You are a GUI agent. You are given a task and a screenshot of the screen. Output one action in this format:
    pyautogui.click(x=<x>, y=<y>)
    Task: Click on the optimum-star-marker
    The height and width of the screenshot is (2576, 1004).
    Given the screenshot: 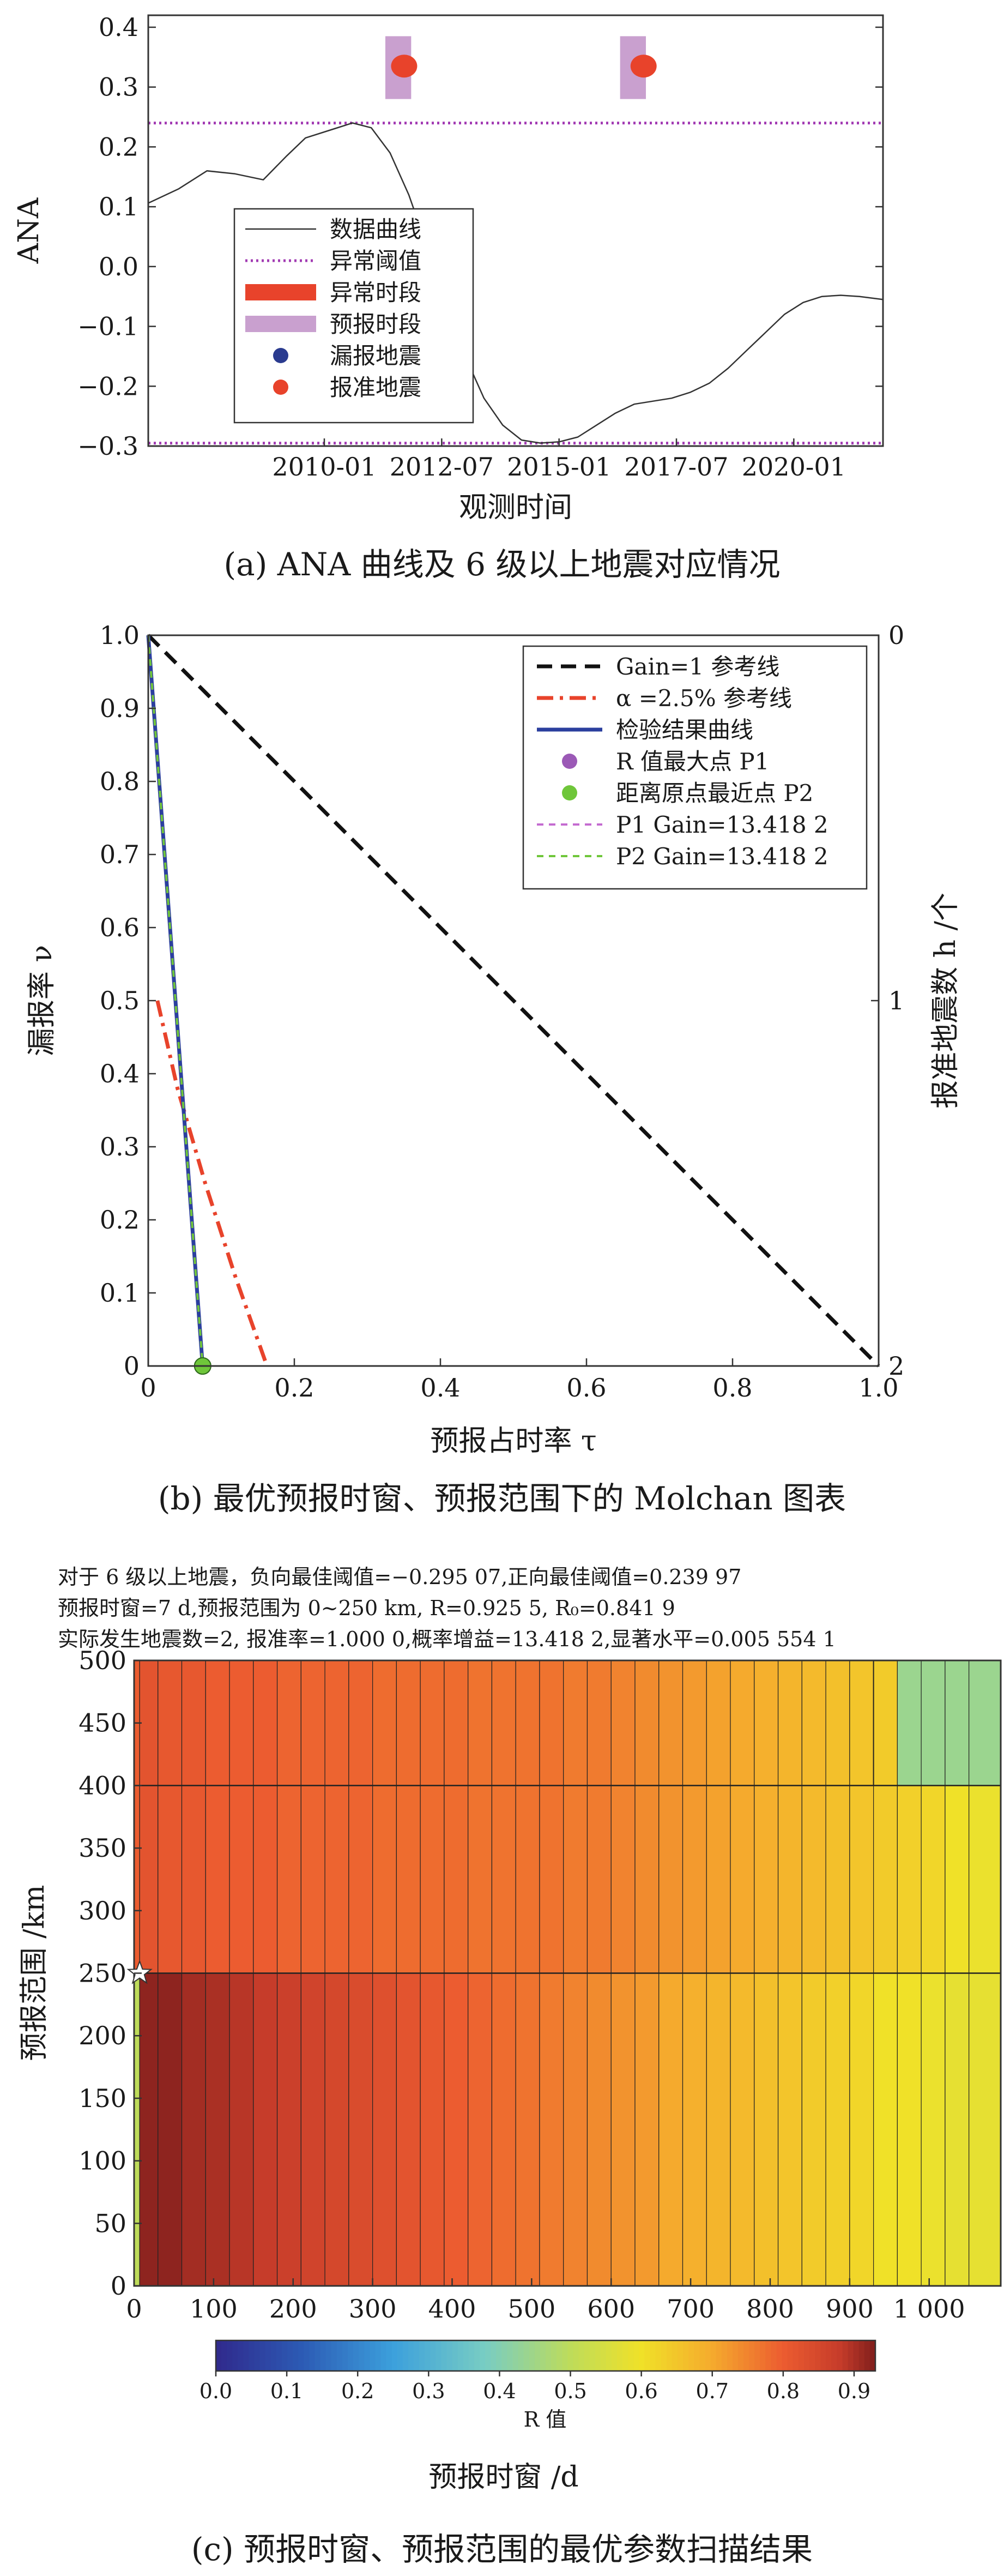 What is the action you would take?
    pyautogui.click(x=139, y=1971)
    